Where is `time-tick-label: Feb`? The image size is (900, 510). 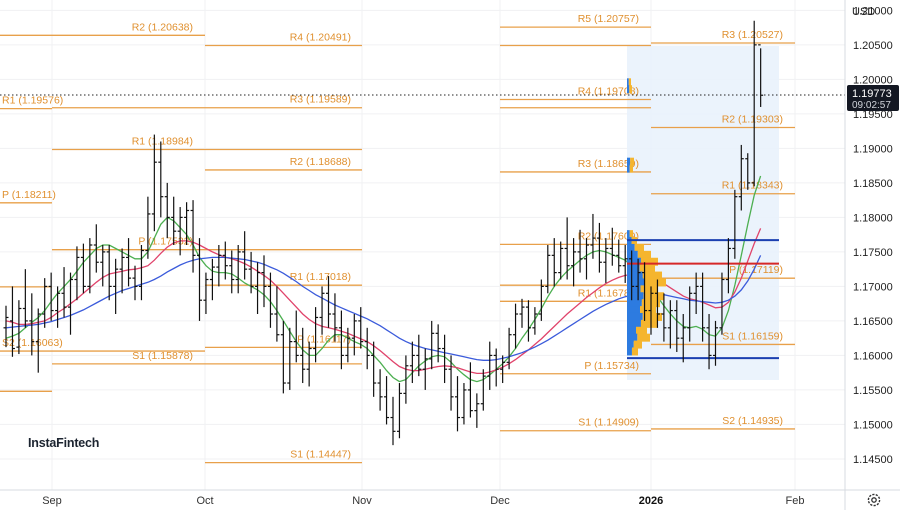 time-tick-label: Feb is located at coordinates (795, 501).